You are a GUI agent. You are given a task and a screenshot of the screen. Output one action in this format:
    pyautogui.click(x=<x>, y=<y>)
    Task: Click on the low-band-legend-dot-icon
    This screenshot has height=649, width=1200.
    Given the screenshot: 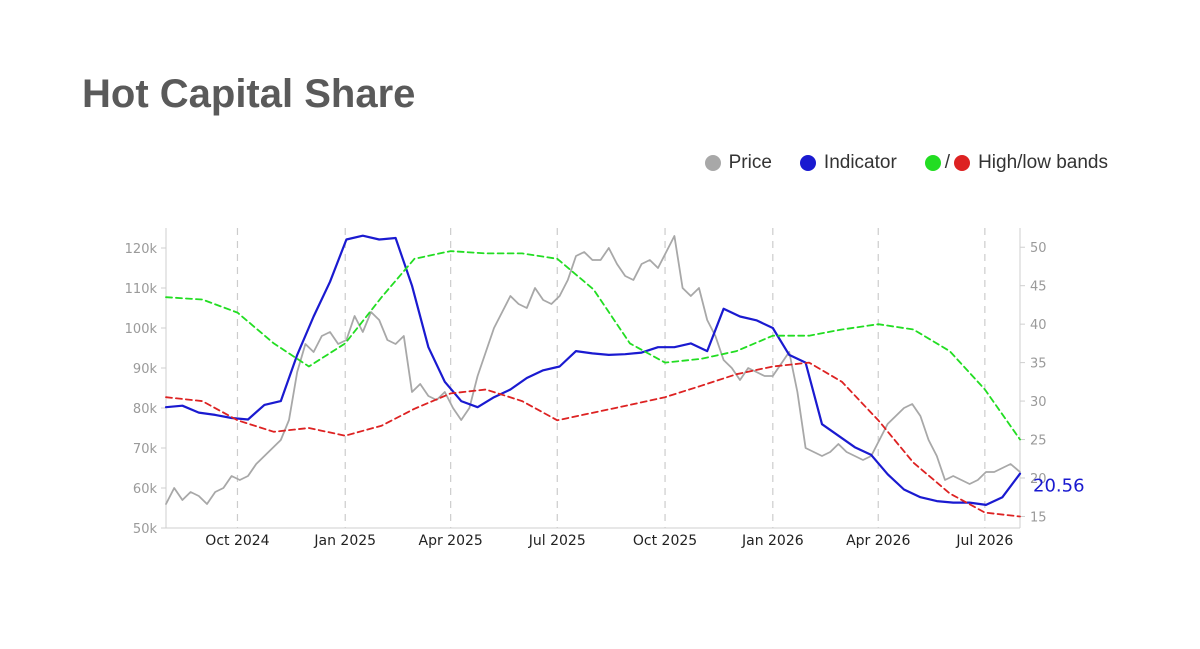 What is the action you would take?
    pyautogui.click(x=962, y=163)
    